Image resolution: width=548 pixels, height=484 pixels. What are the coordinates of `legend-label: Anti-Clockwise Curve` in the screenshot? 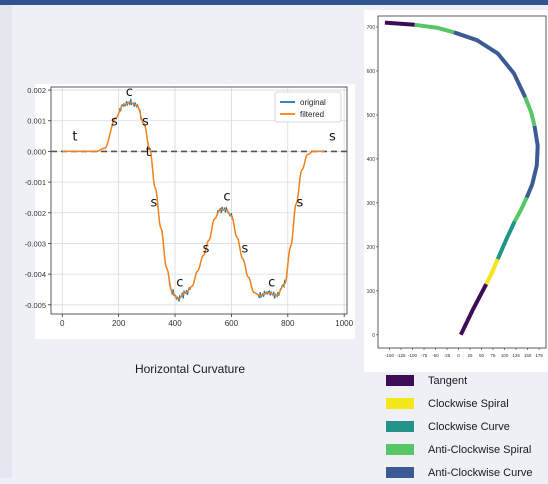 It's located at (480, 472).